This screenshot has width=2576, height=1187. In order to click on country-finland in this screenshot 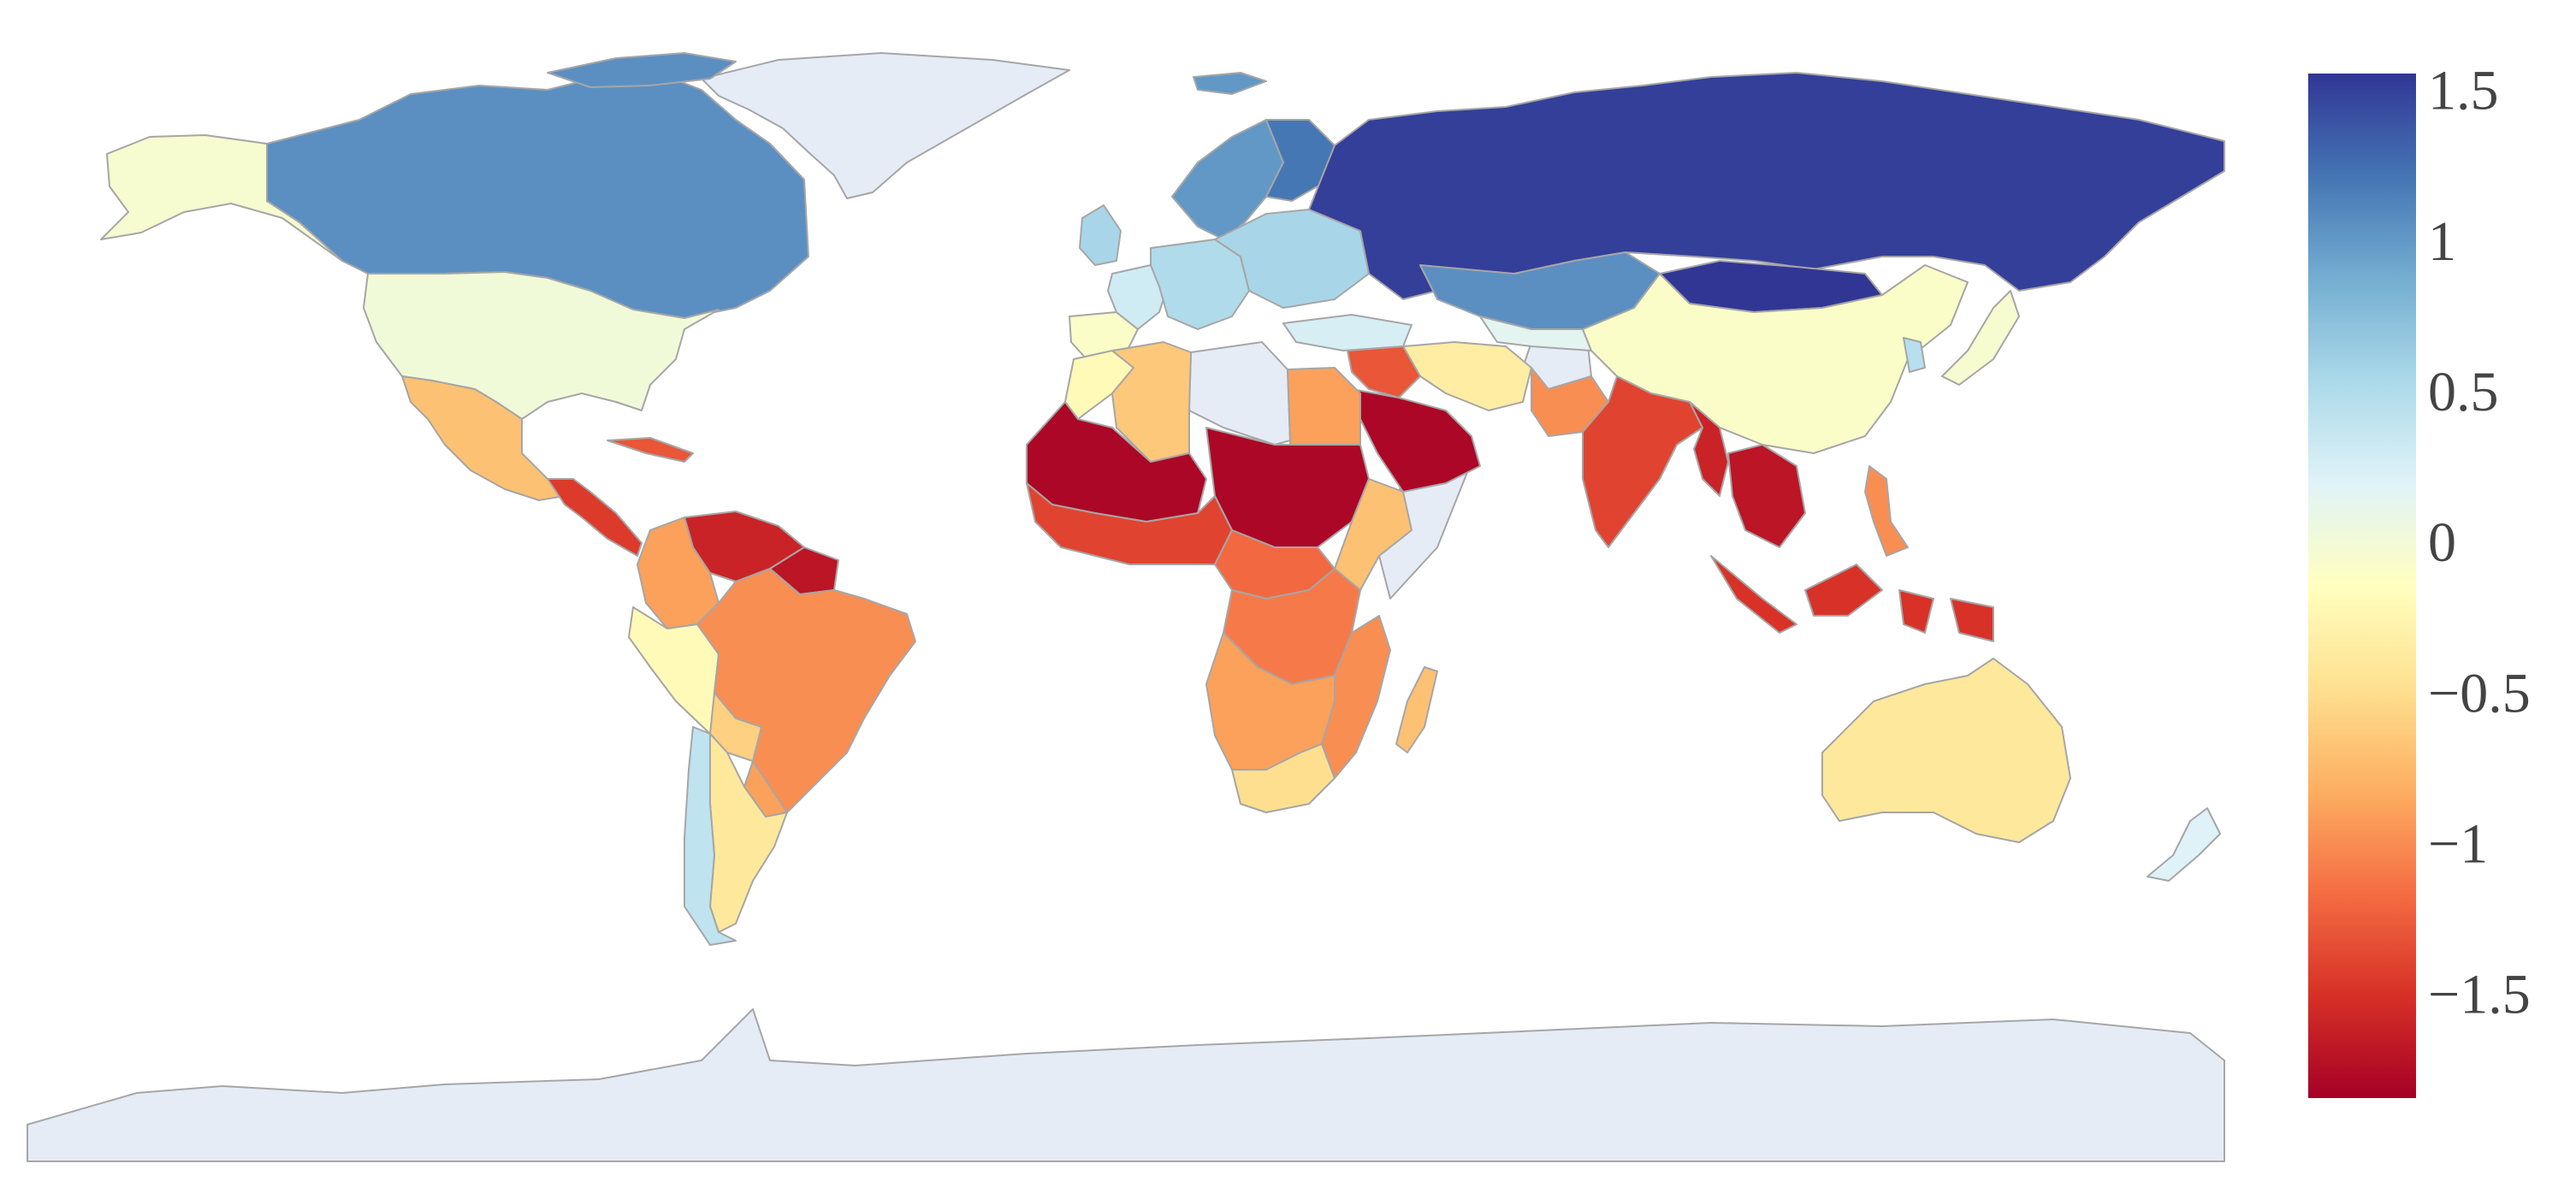, I will do `click(1300, 160)`.